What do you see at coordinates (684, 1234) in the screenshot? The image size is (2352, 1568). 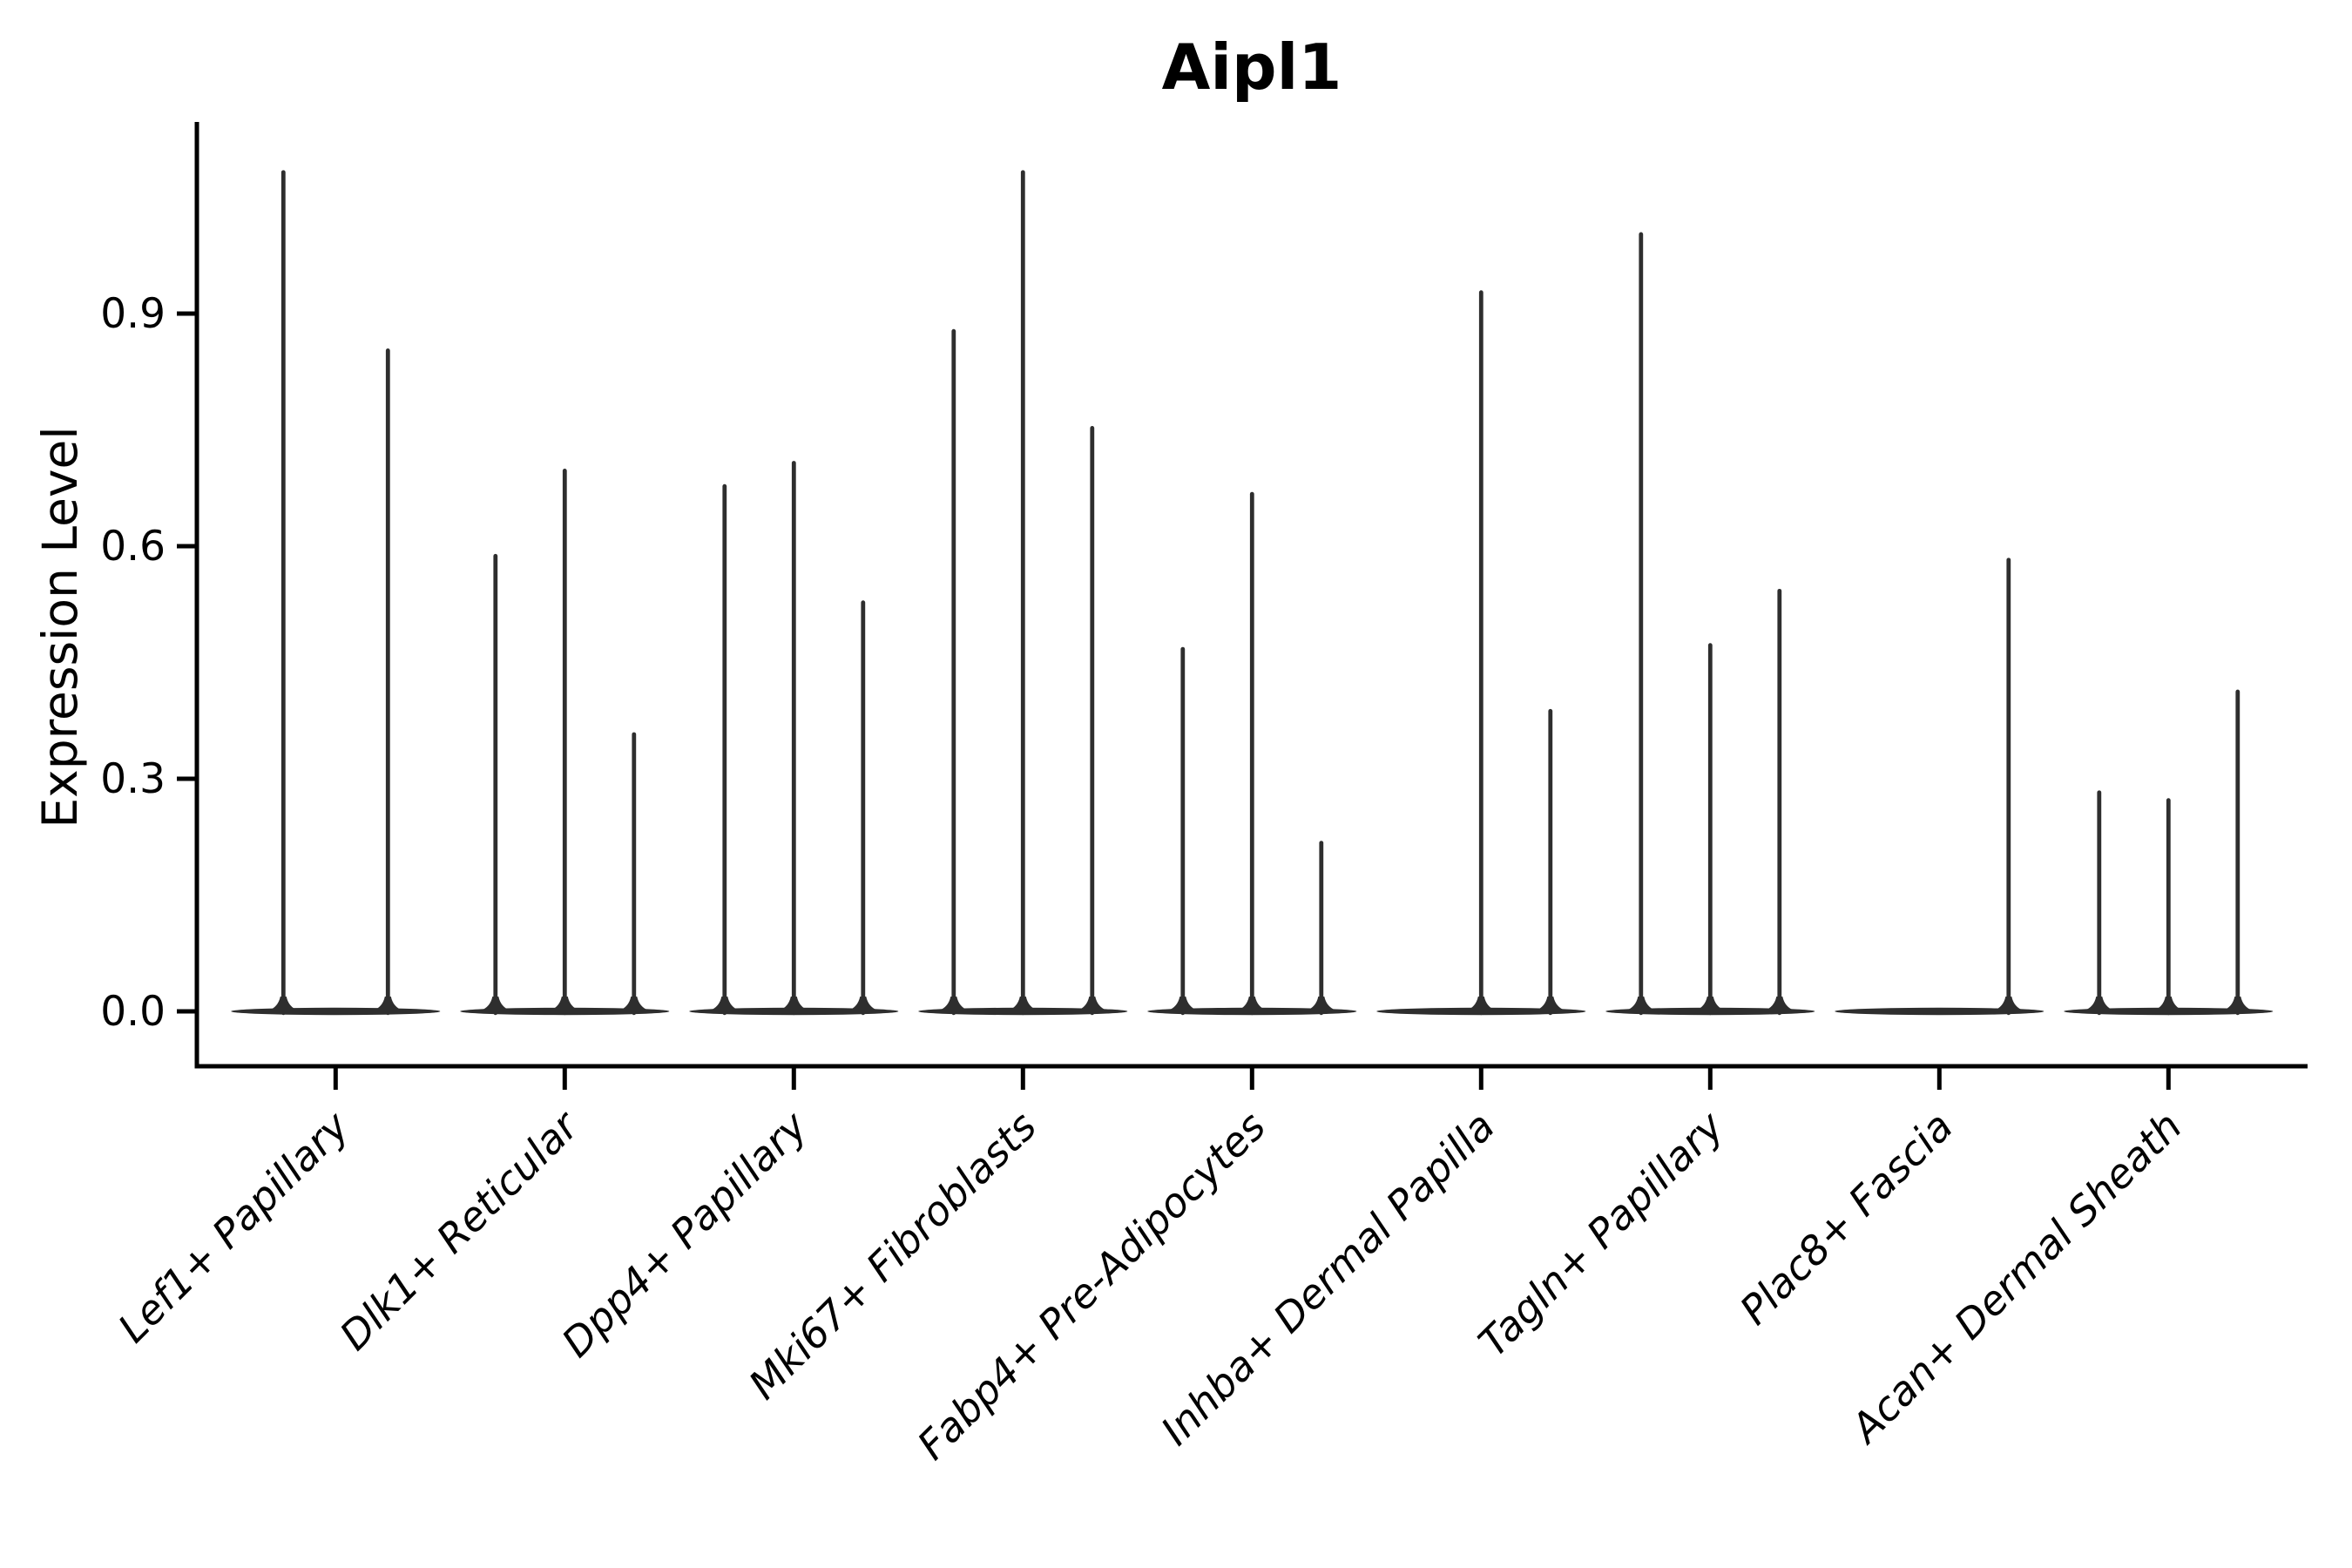 I see `x-tick-label: Dpp4+ Papillary` at bounding box center [684, 1234].